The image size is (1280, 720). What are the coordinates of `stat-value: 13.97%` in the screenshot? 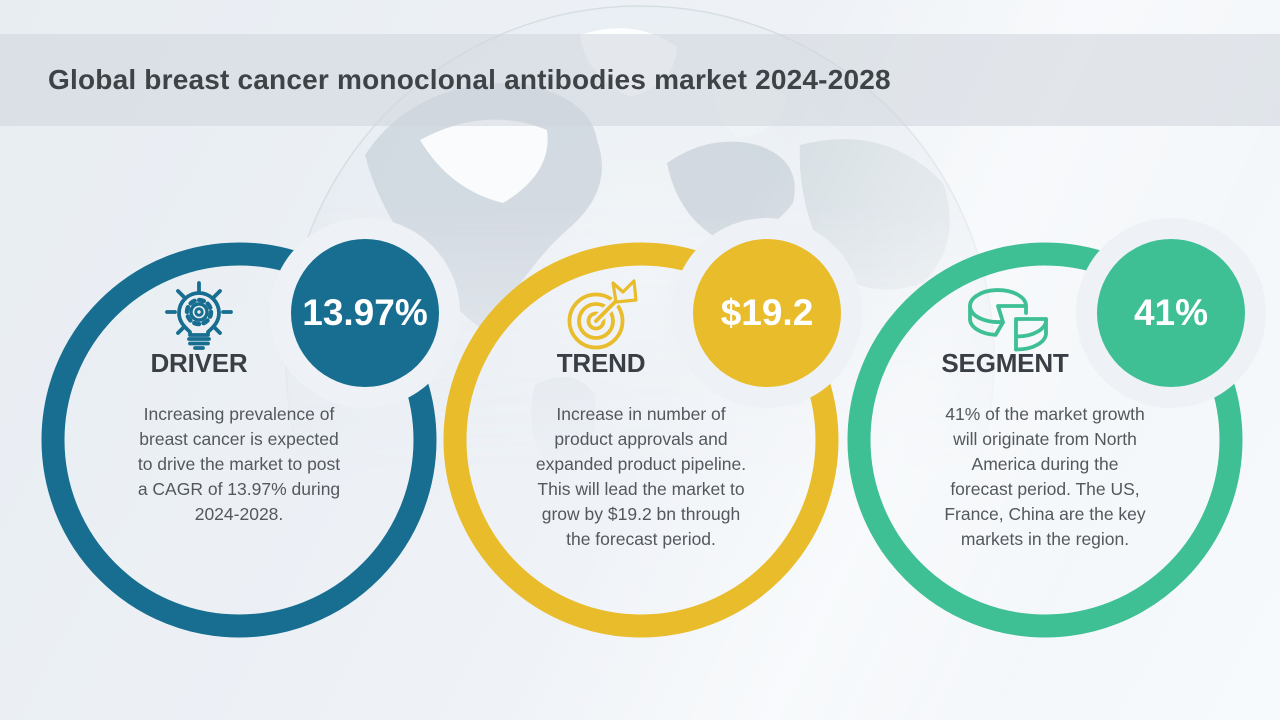 It's located at (365, 312).